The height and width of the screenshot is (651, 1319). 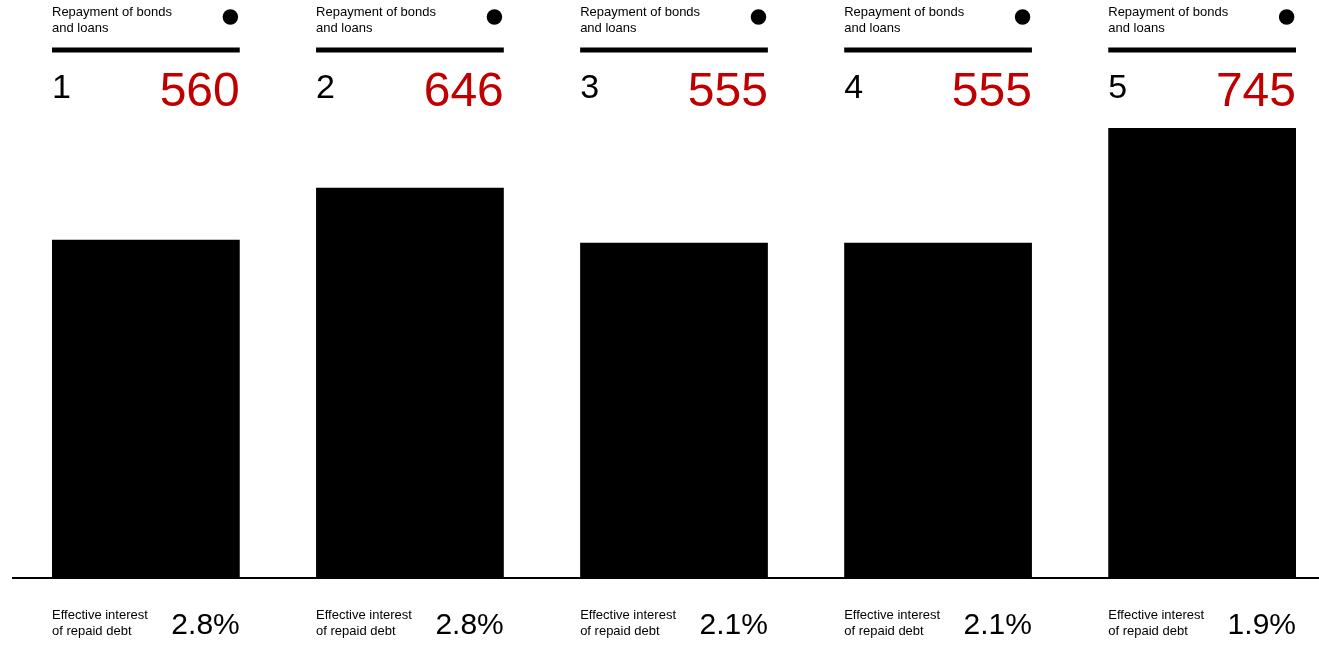 I want to click on x-tick-label: 5, so click(x=1118, y=86).